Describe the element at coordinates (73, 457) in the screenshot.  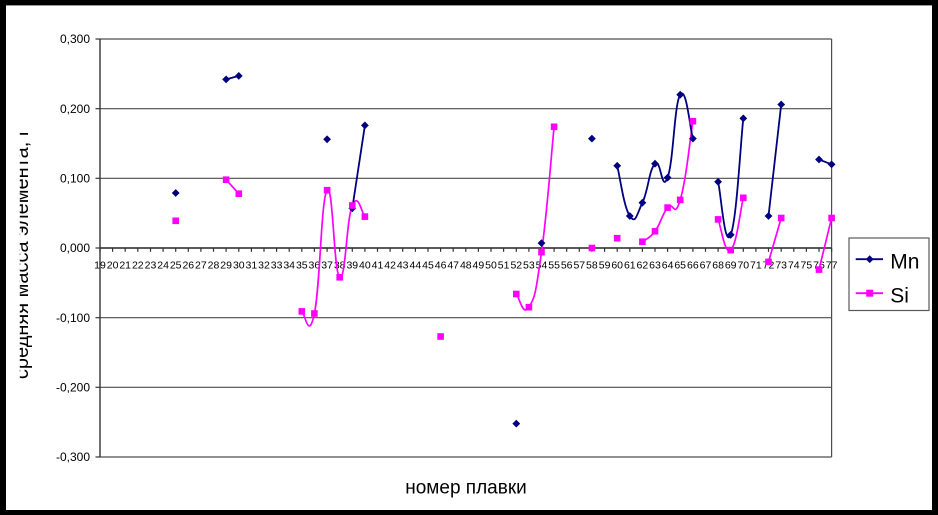
I see `svg-text: -0,300` at that location.